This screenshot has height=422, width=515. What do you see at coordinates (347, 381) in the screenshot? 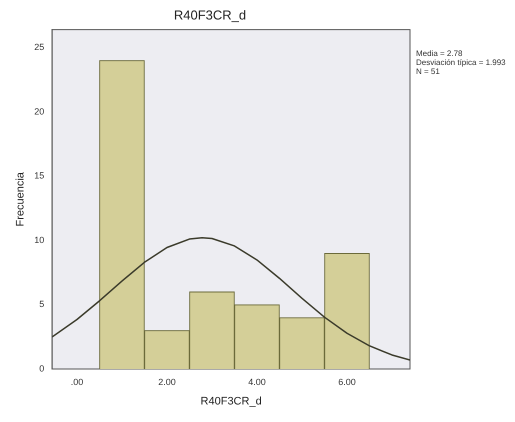
I see `x-tick-label: 6.00` at bounding box center [347, 381].